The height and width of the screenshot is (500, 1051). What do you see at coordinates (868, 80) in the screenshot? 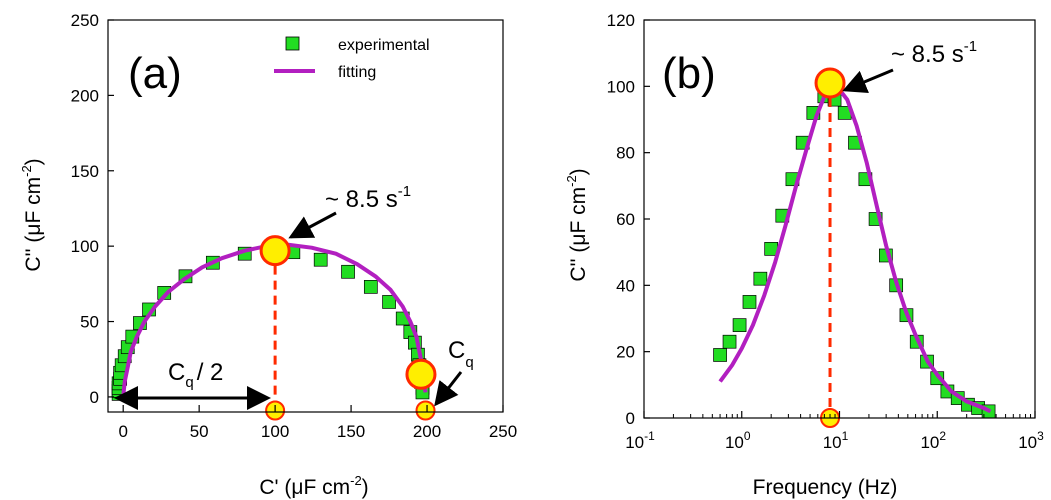
I see `panel-b-peak-arrow` at bounding box center [868, 80].